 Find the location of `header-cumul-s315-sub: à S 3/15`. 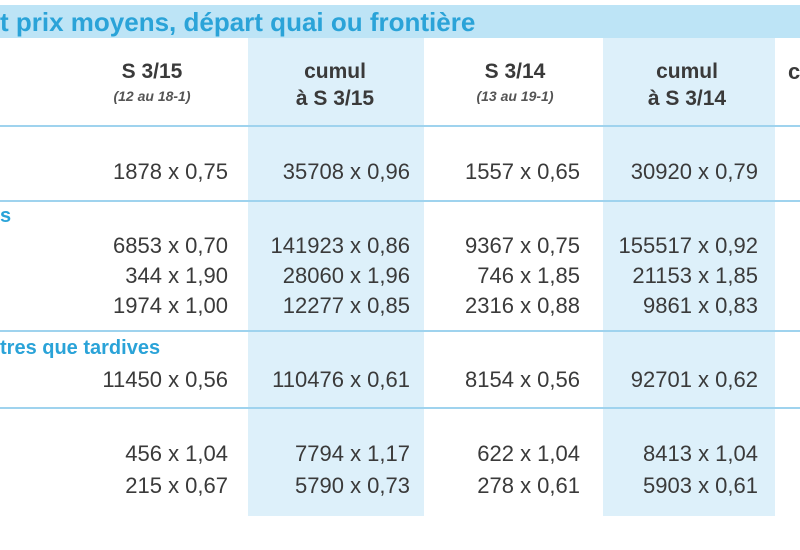

header-cumul-s315-sub: à S 3/15 is located at coordinates (335, 98).